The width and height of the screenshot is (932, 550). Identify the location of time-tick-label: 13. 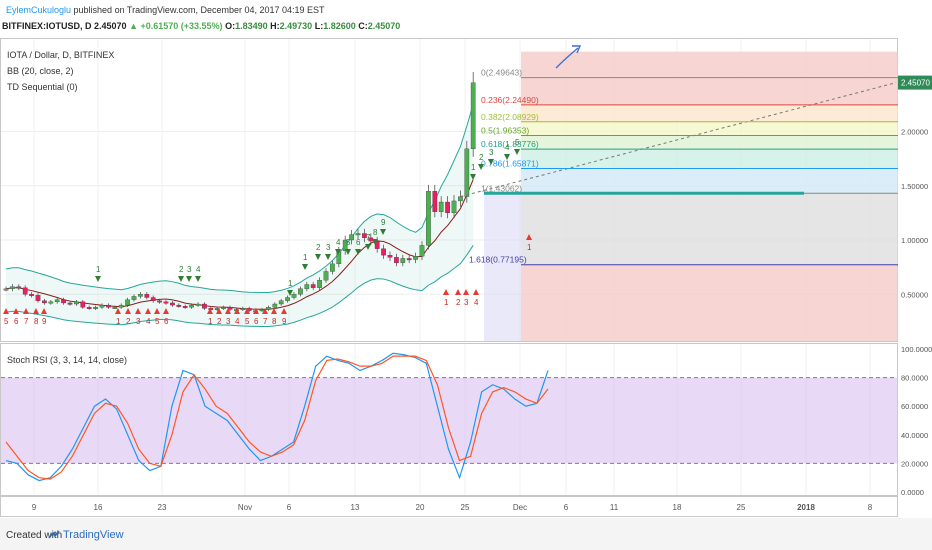
(355, 507).